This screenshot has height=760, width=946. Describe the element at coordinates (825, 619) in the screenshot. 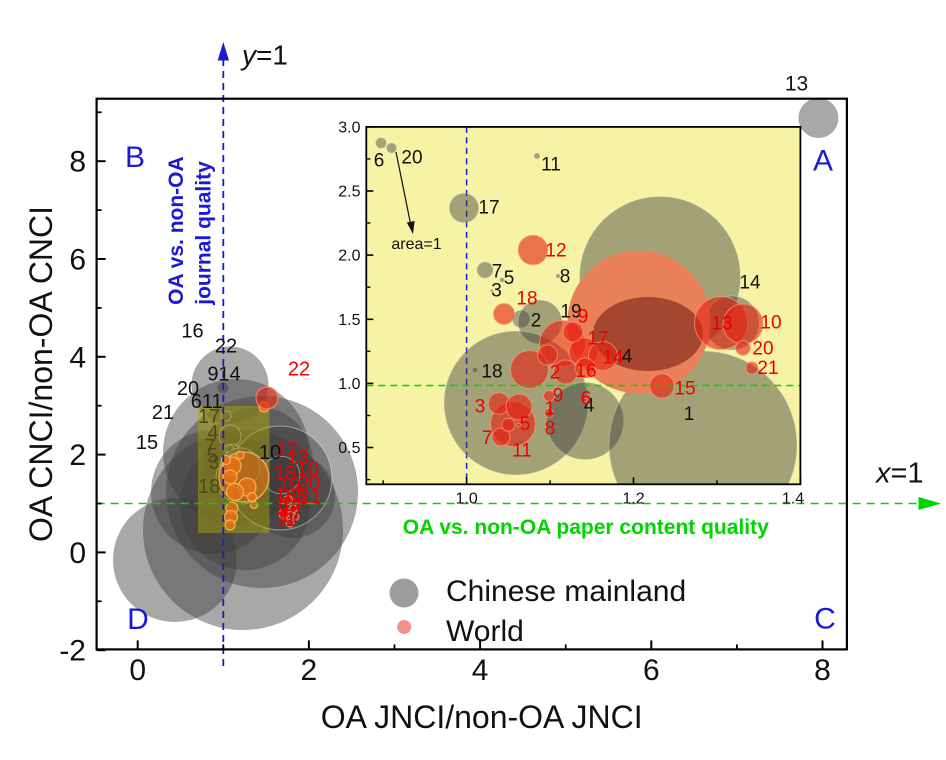

I see `svg-text: C` at that location.